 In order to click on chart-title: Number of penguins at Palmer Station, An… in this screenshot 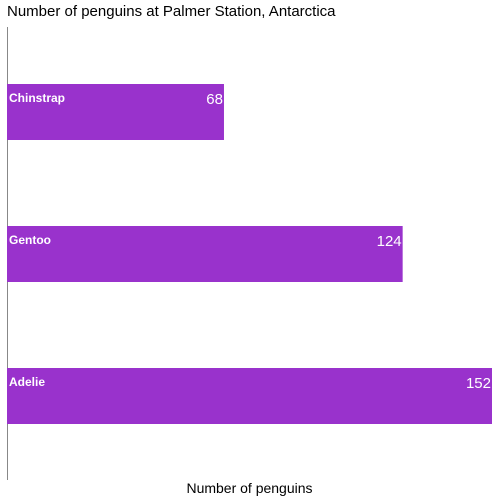, I will do `click(171, 11)`.